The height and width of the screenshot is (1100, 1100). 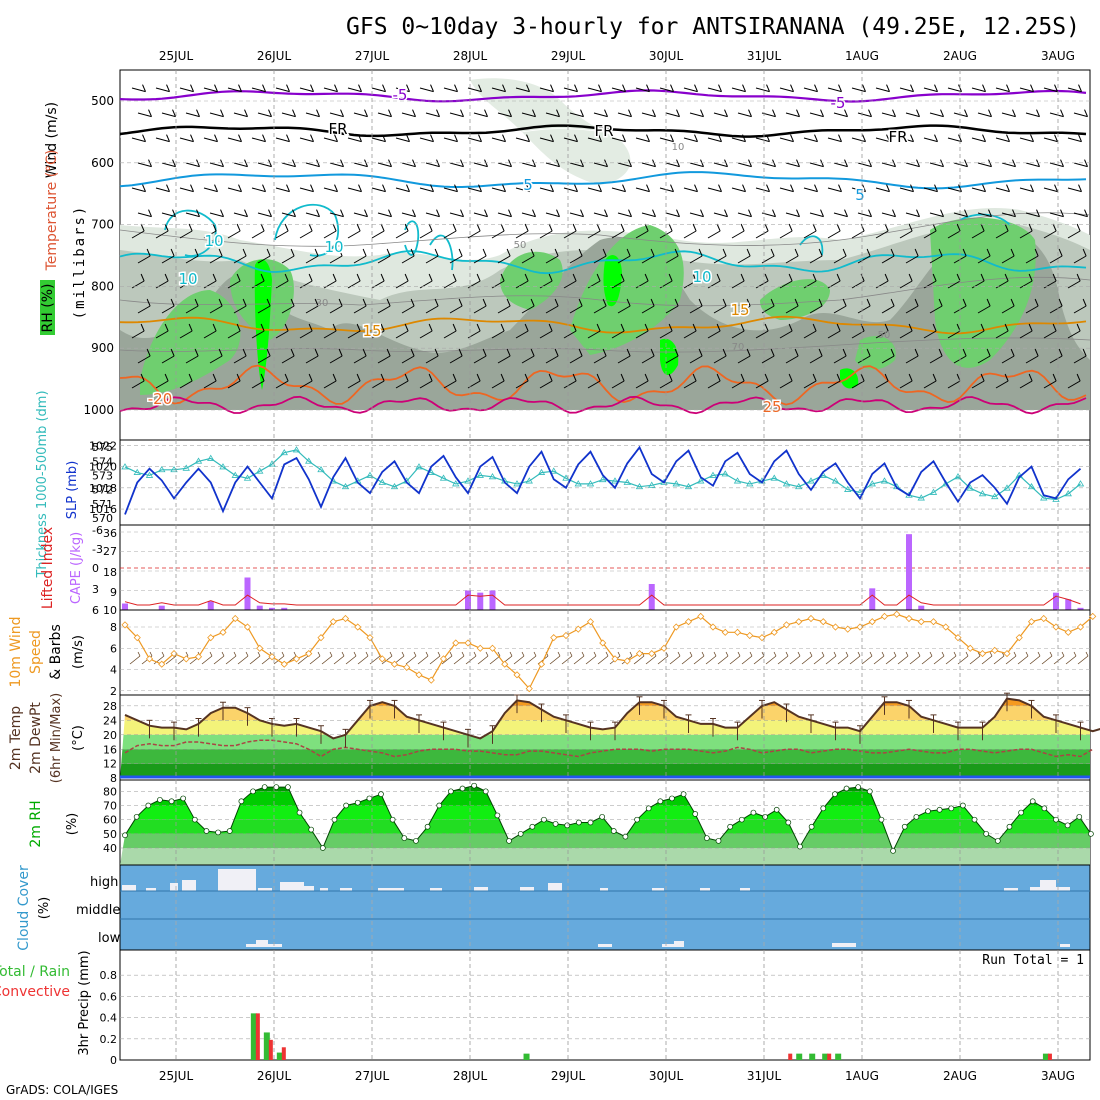 I want to click on li-tick: -6, so click(x=97, y=530).